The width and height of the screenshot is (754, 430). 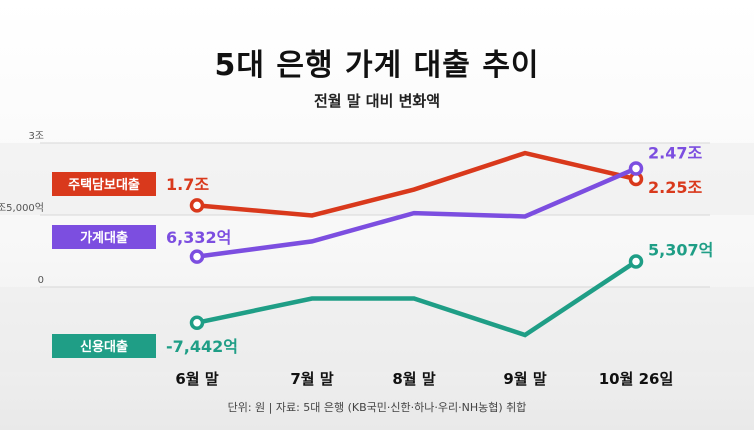 I want to click on start-value-label-신용대출: -7,442억, so click(x=202, y=346).